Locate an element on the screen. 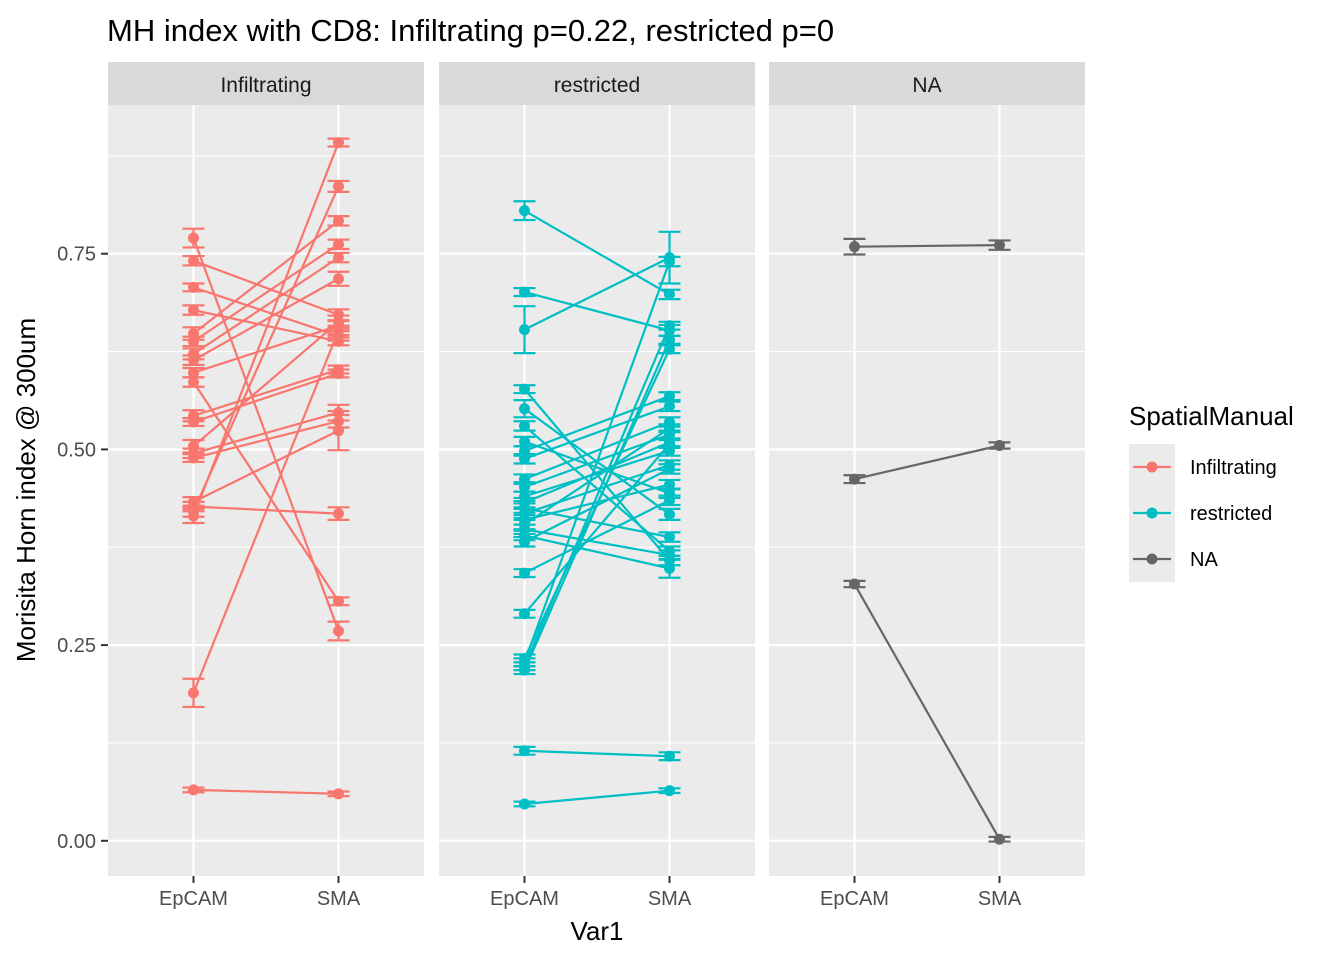 This screenshot has width=1344, height=960. legend-items: Infiltrating restricted NA is located at coordinates (1203, 513).